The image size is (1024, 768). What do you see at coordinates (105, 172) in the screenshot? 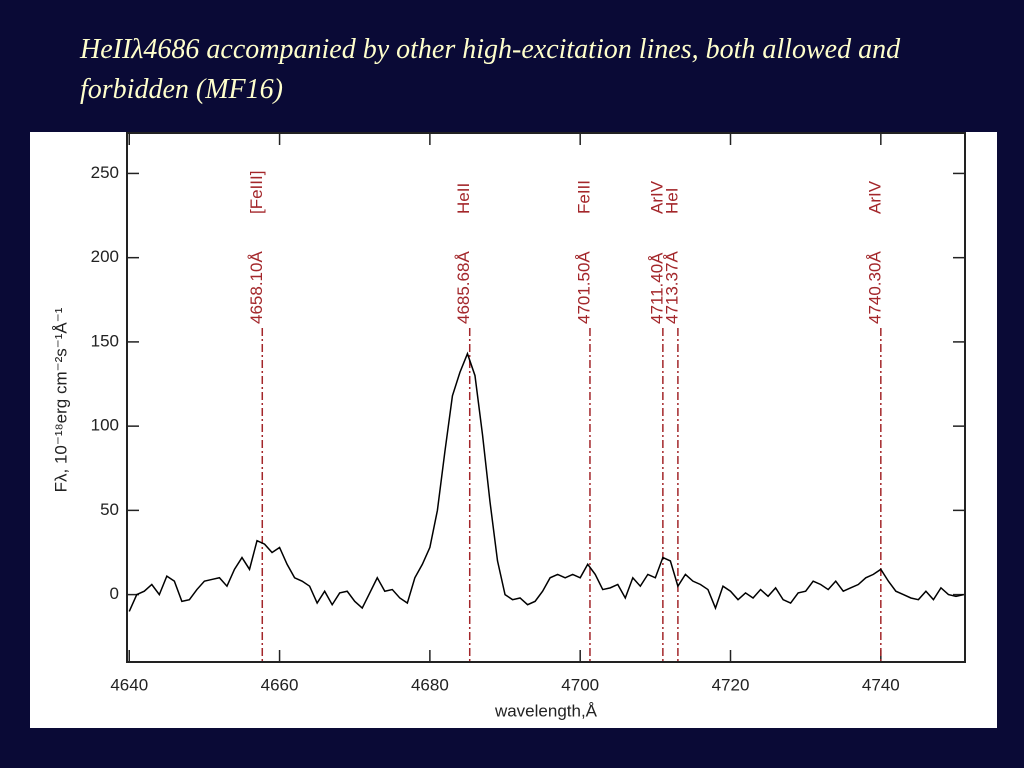
I see `y-tick-label: 250` at bounding box center [105, 172].